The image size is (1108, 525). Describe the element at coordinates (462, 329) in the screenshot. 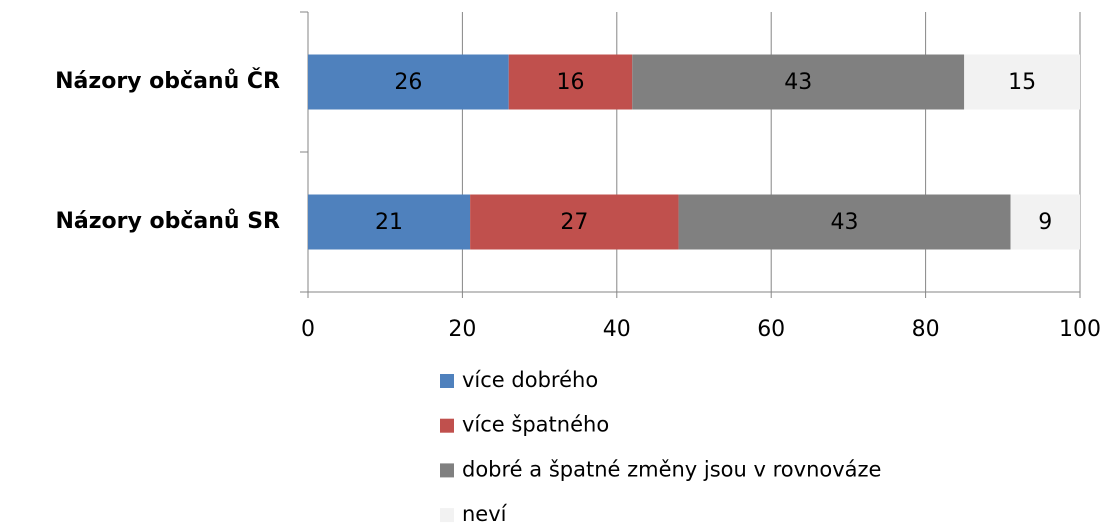

I see `x-tick-label: 20` at that location.